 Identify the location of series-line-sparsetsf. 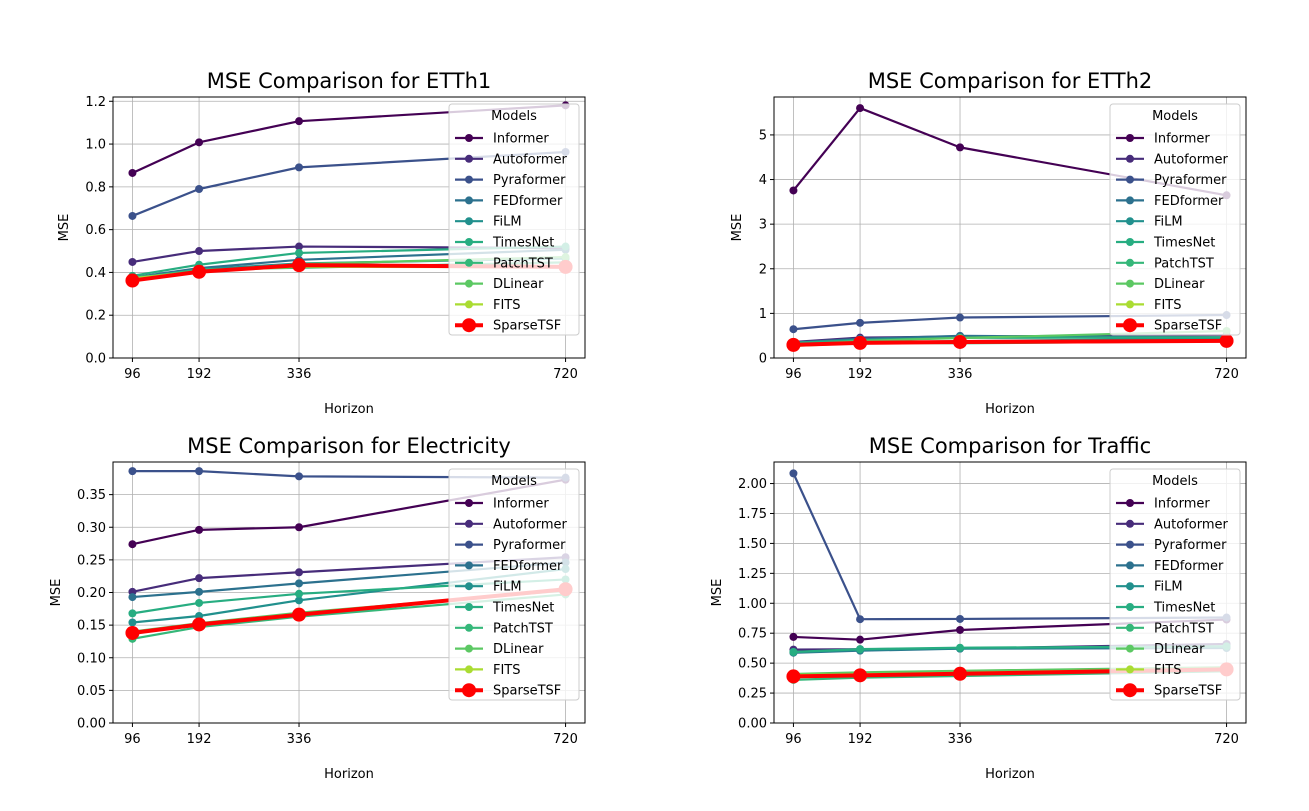
(349, 611).